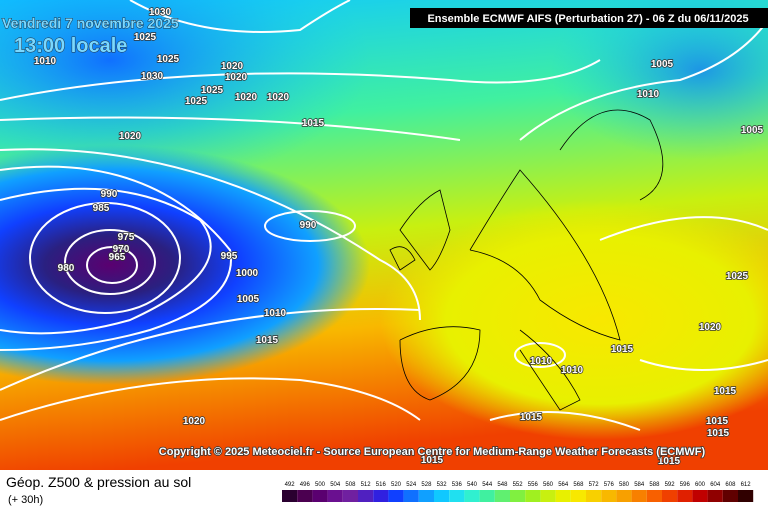 Image resolution: width=768 pixels, height=517 pixels. What do you see at coordinates (305, 485) in the screenshot?
I see `scale-label: 496` at bounding box center [305, 485].